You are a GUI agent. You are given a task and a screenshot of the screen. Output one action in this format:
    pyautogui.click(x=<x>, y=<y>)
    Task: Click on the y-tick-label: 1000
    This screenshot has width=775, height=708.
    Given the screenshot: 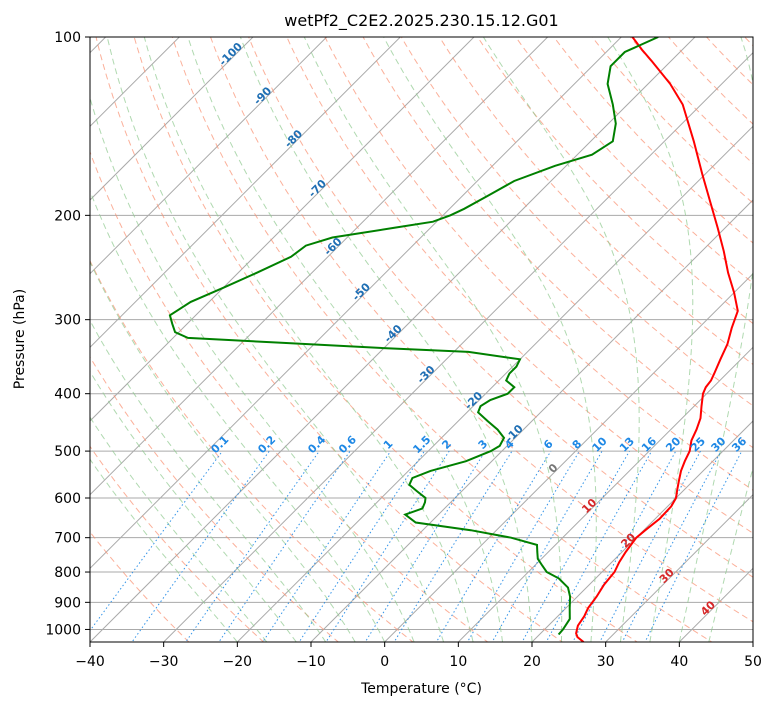 What is the action you would take?
    pyautogui.click(x=63, y=630)
    